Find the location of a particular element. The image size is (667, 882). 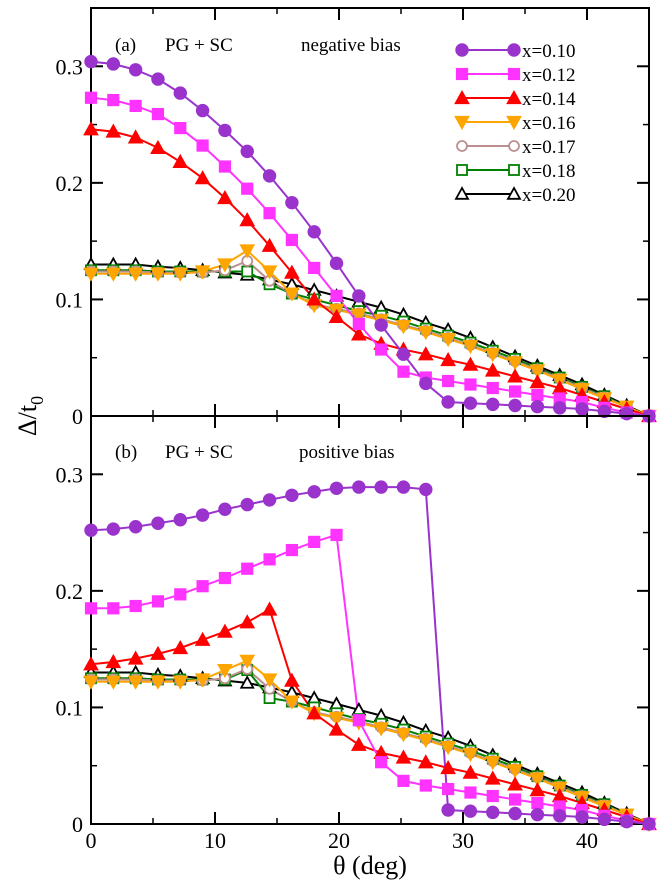

y-tick-label-b: 0.2 is located at coordinates (70, 591).